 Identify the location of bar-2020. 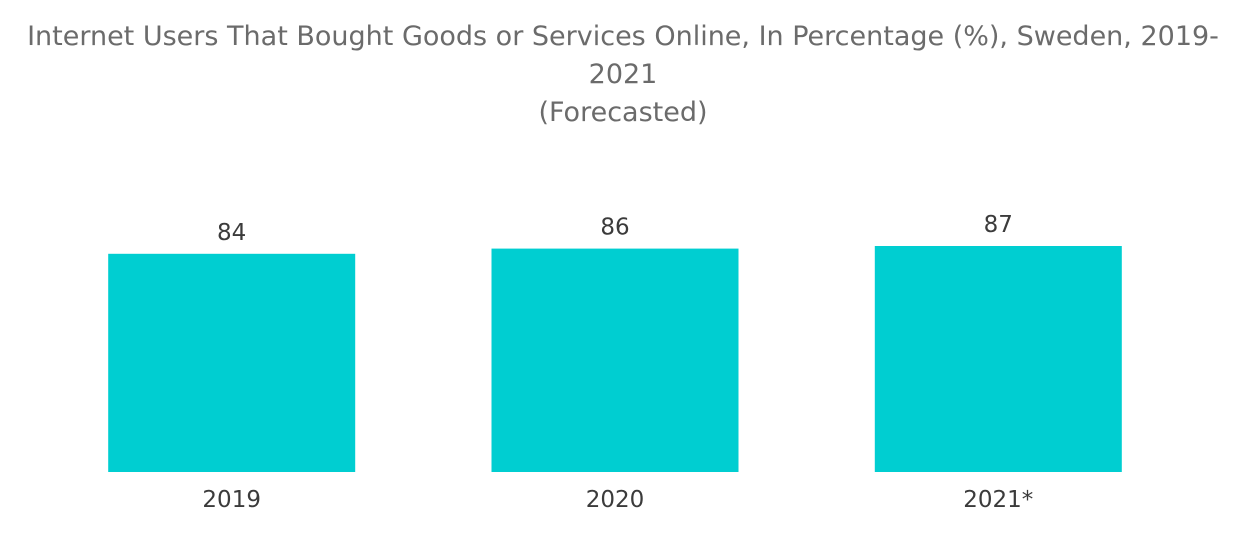
(615, 360).